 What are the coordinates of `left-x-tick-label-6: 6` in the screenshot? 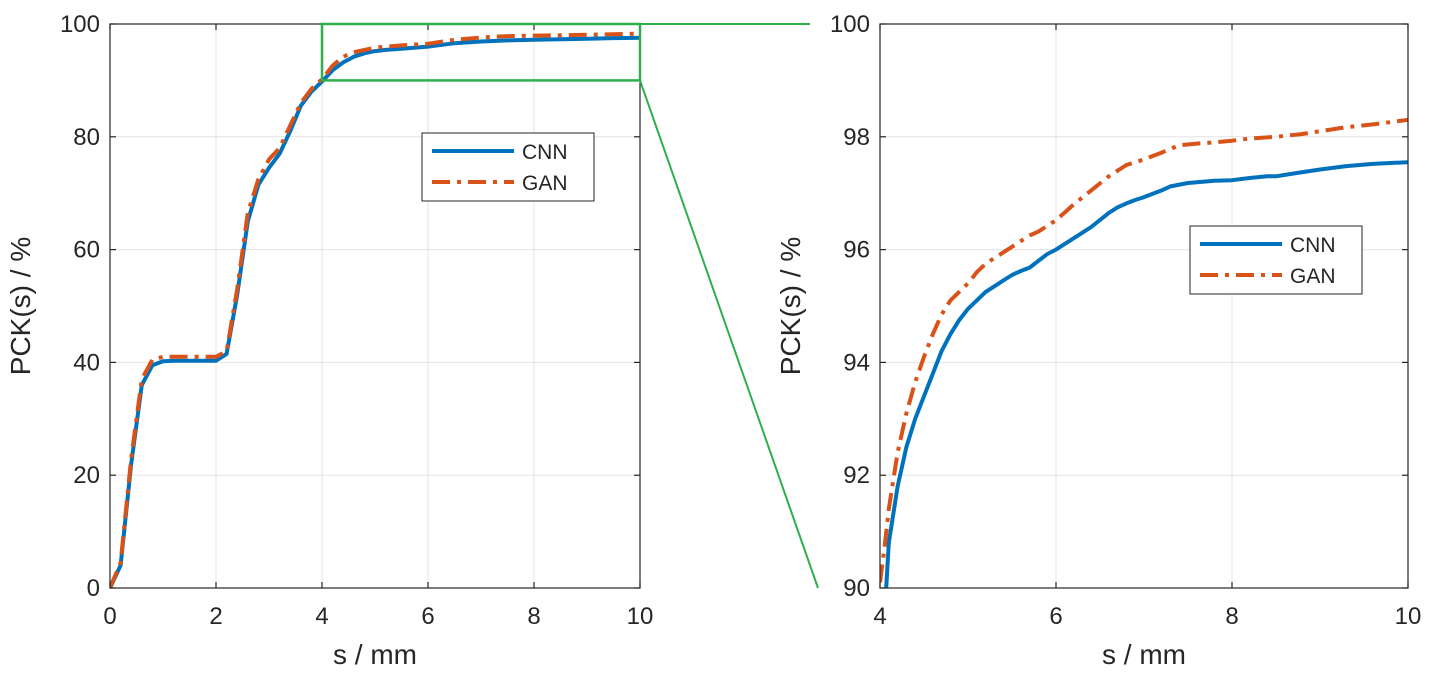 It's located at (427, 616).